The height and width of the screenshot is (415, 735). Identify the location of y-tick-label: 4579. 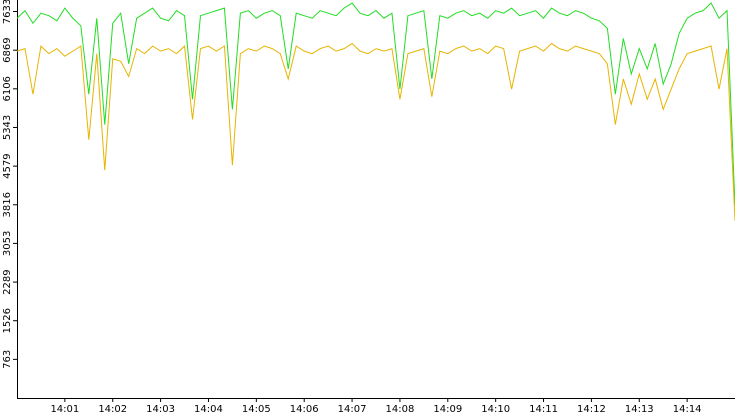
(7, 165).